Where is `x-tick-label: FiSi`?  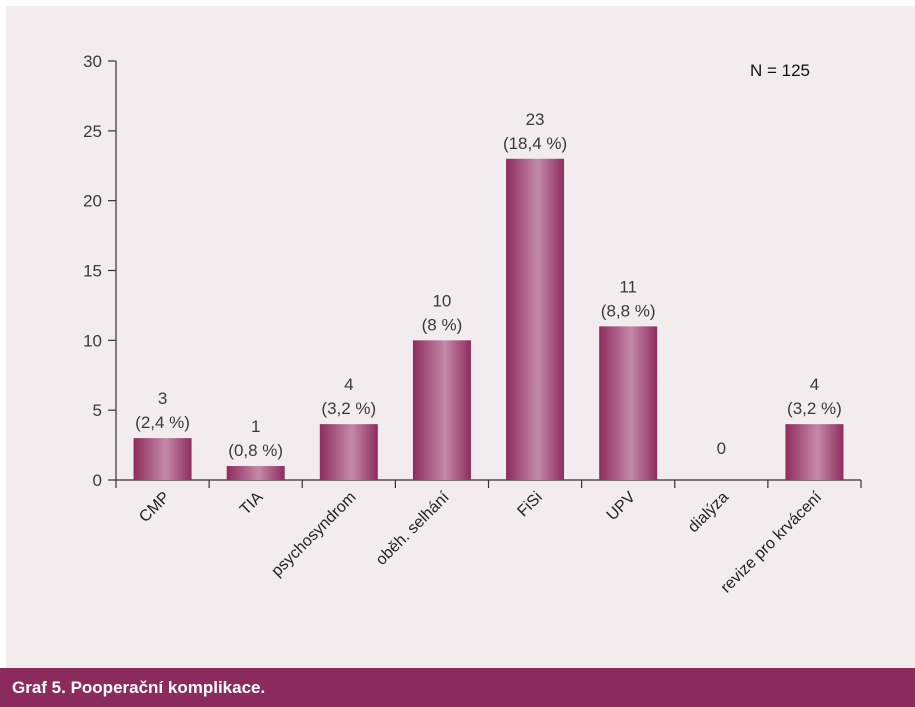
x-tick-label: FiSi is located at coordinates (530, 505).